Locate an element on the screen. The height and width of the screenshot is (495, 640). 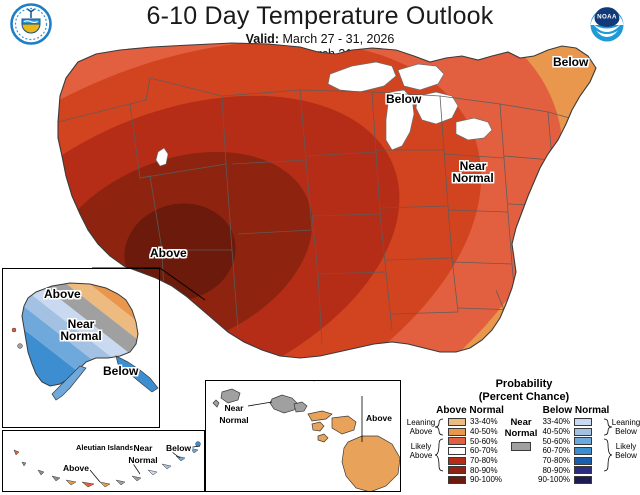
page-title: 6-10 Day Temperature Outlook is located at coordinates (320, 16).